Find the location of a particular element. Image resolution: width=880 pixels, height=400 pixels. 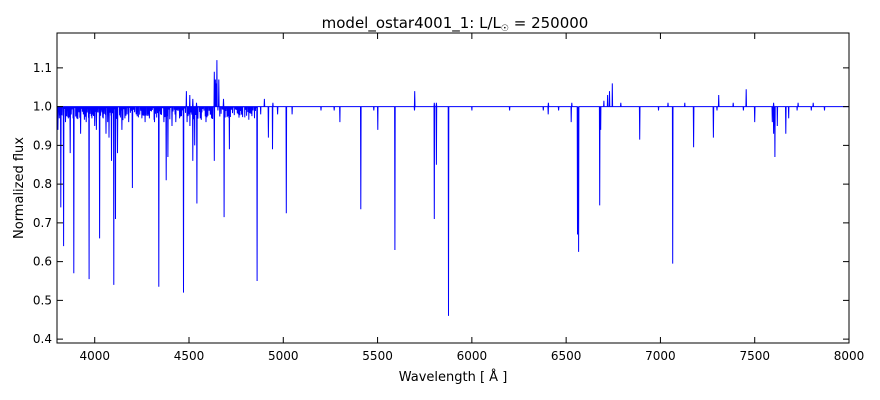

y-tick-label: 0.8 is located at coordinates (42, 184).